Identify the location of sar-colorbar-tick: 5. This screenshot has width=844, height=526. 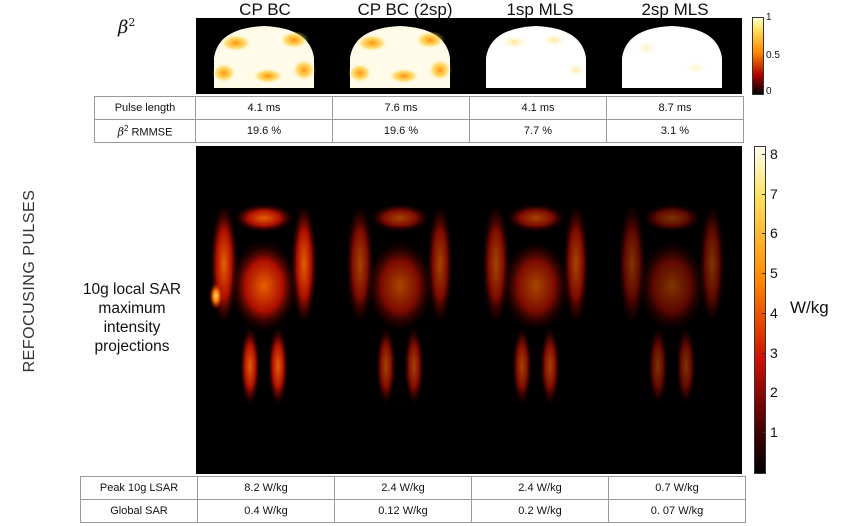
(774, 273).